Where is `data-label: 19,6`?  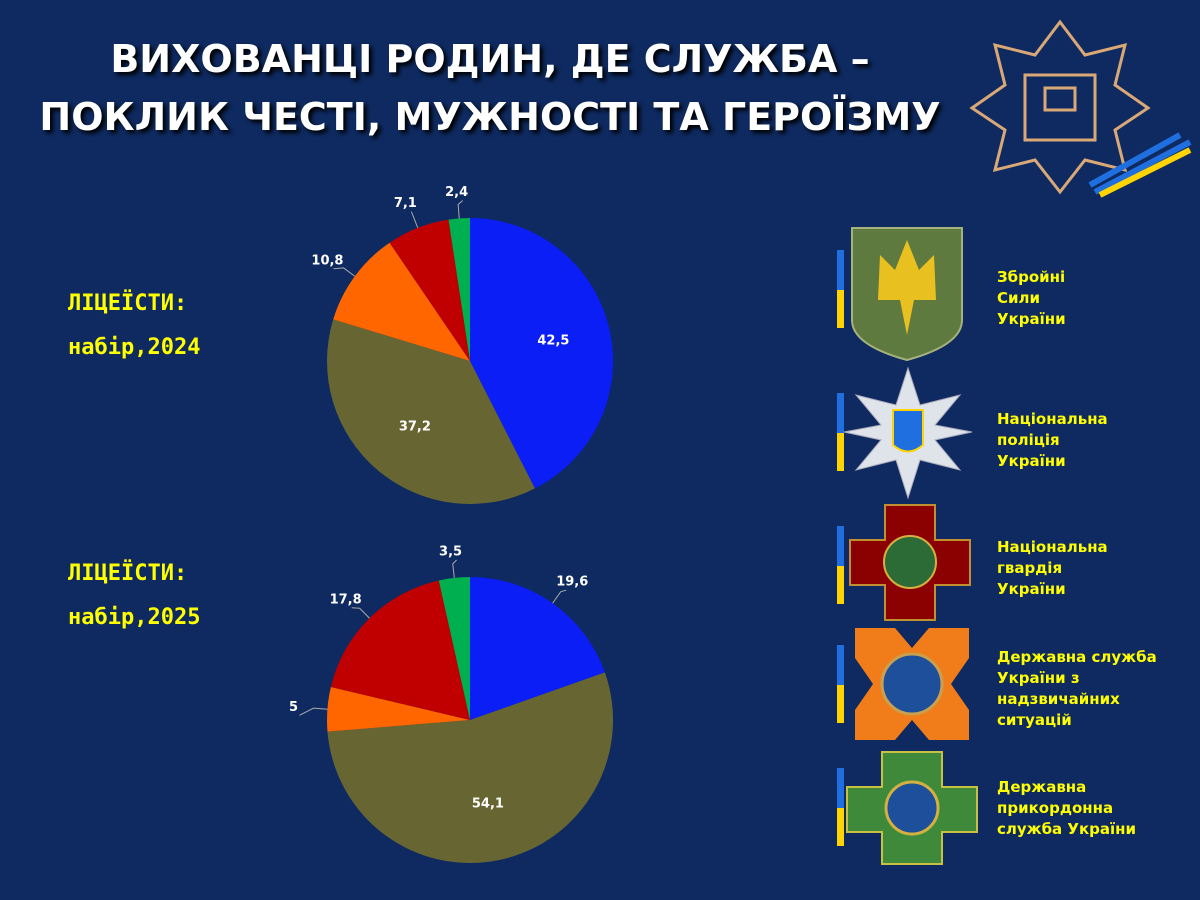
data-label: 19,6 is located at coordinates (572, 582).